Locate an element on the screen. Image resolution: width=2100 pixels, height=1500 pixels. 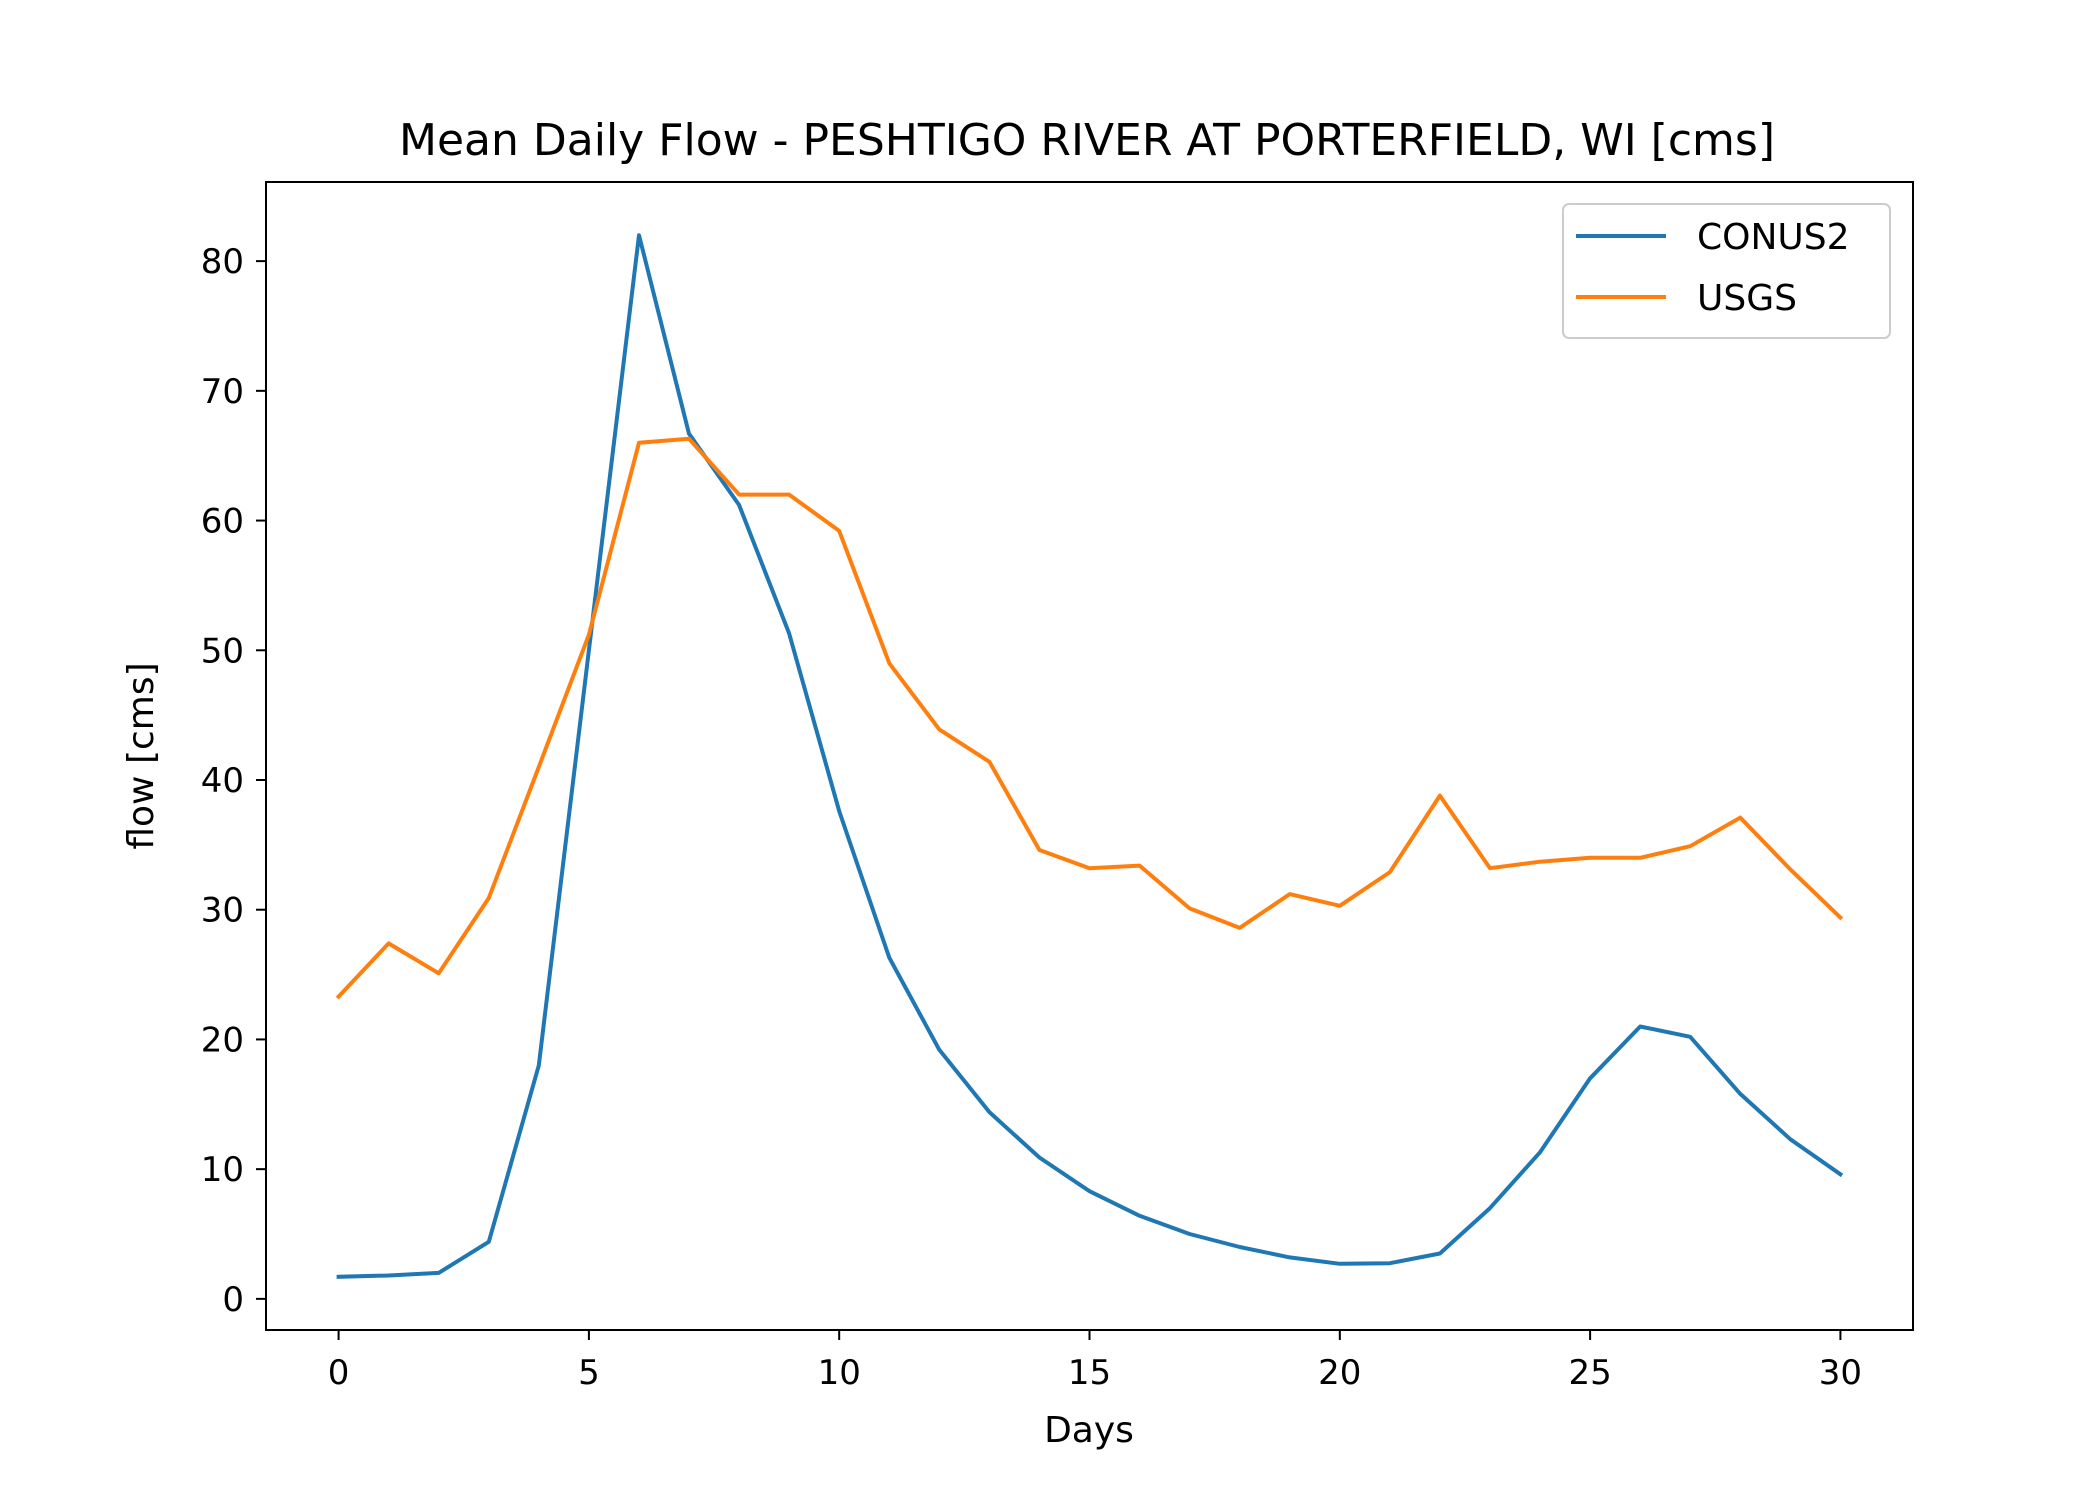
y-tick-label: 40 is located at coordinates (222, 781).